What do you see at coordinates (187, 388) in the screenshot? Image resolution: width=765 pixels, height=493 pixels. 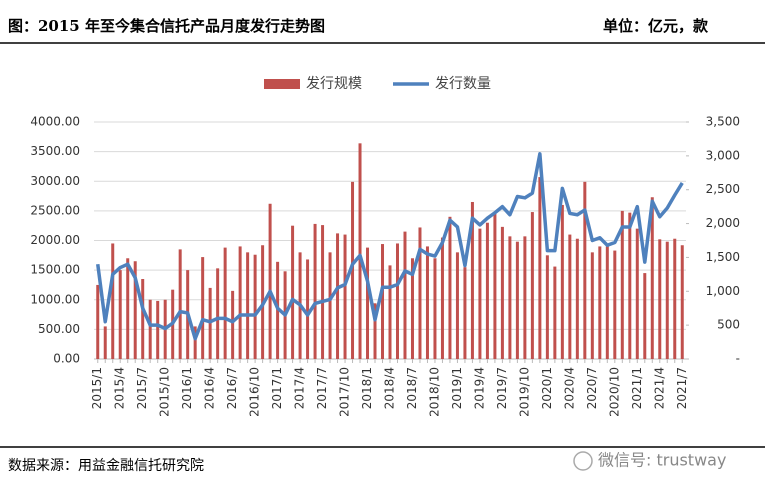 I see `x-tick-label: 2016/1` at bounding box center [187, 388].